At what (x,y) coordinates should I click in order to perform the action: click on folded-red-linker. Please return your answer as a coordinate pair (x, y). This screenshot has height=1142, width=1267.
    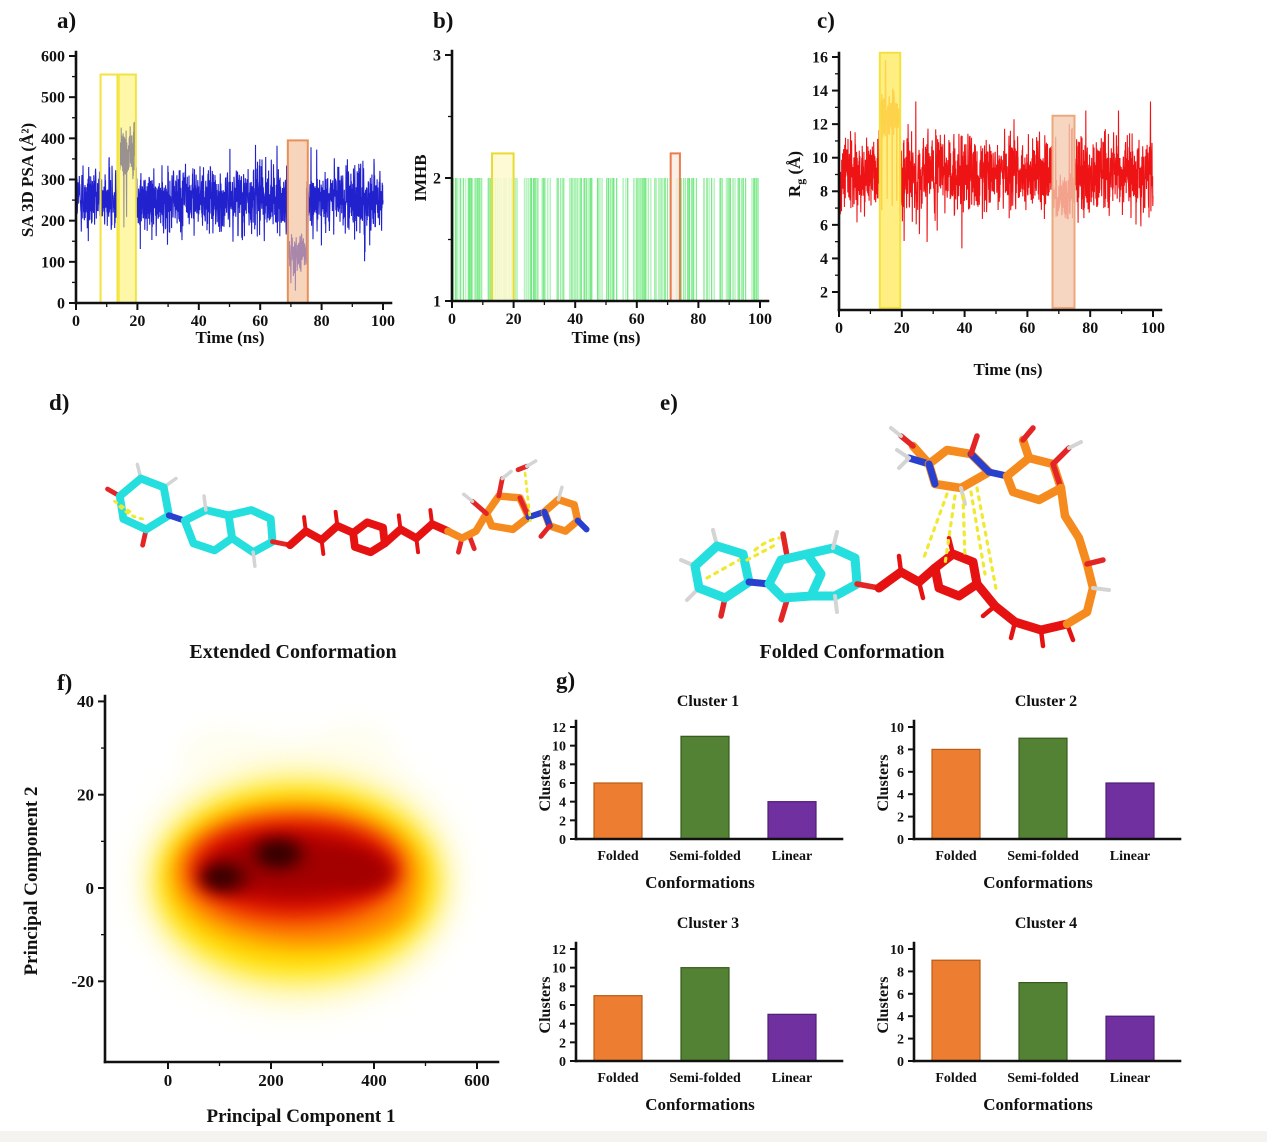
    Looking at the image, I should click on (965, 592).